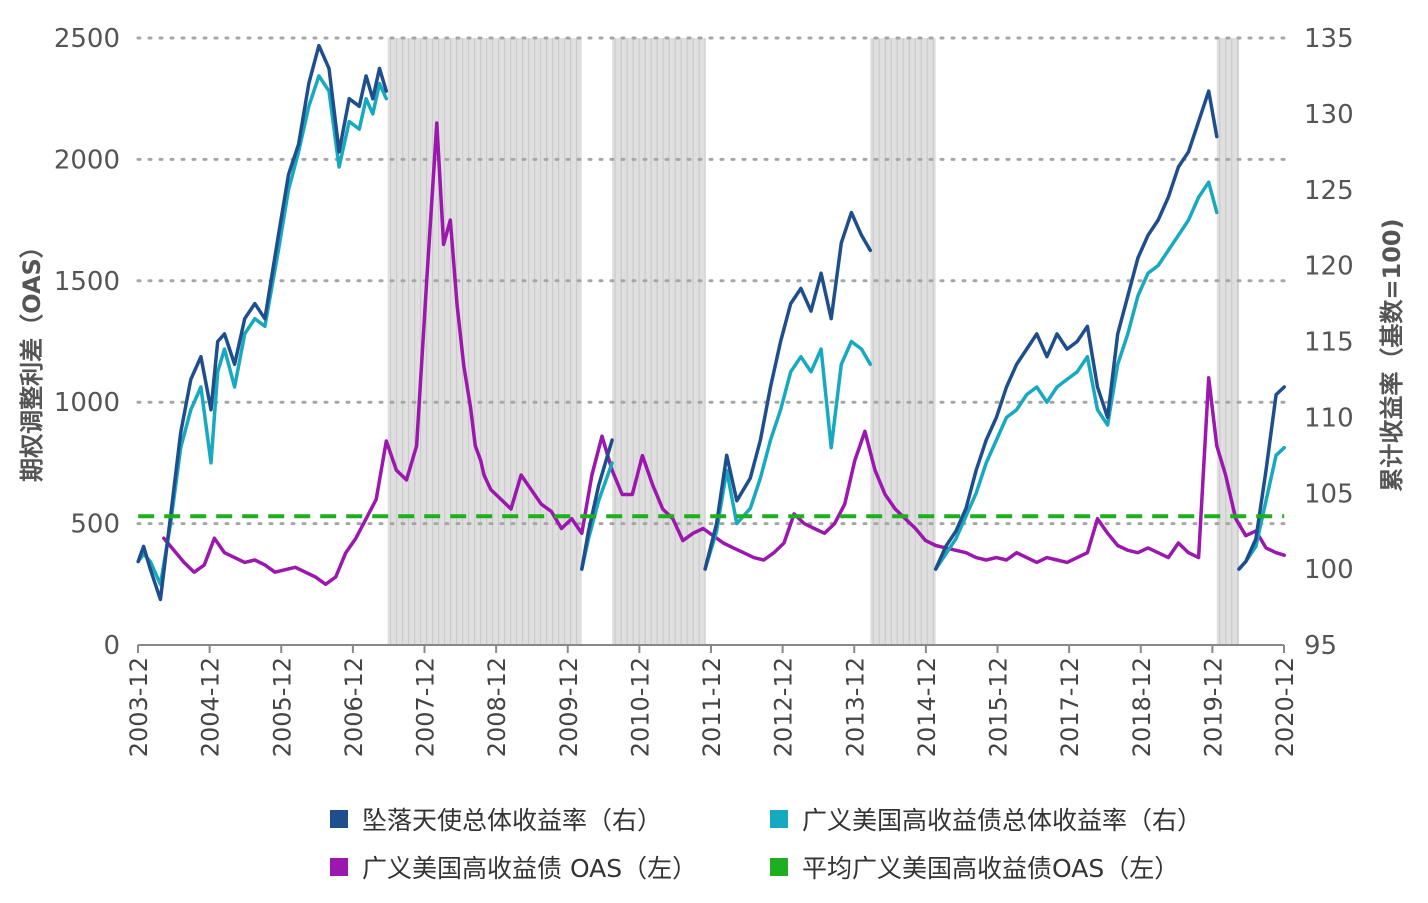  I want to click on legend-row: 坠落天使总体收益率（右） 广义美国高收益债总体收益率（右）, so click(830, 819).